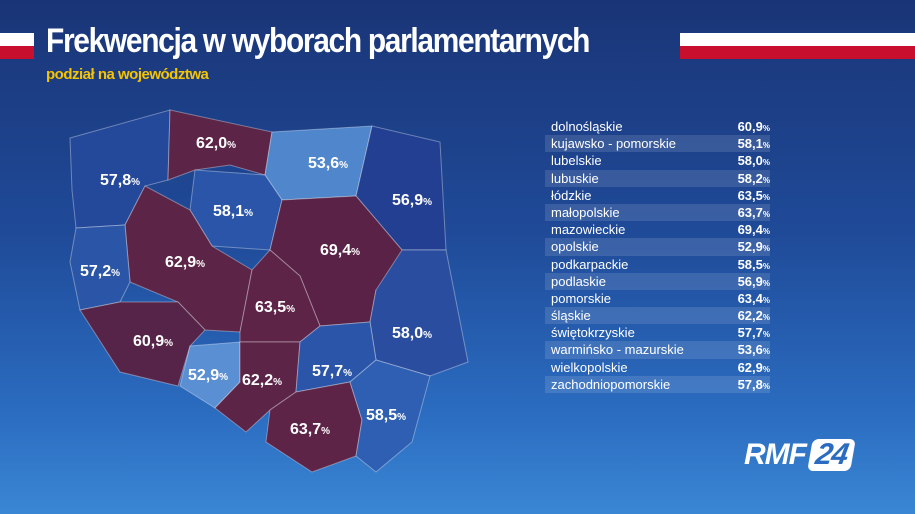 This screenshot has width=915, height=514. I want to click on region-name: lubuskie, so click(575, 178).